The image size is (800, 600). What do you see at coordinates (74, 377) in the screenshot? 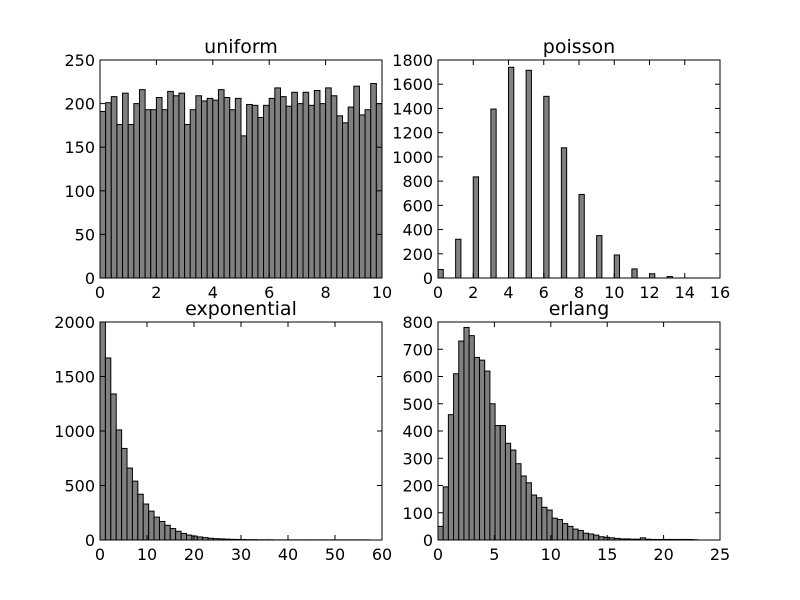
I see `ytick-label-exponential: 1500` at bounding box center [74, 377].